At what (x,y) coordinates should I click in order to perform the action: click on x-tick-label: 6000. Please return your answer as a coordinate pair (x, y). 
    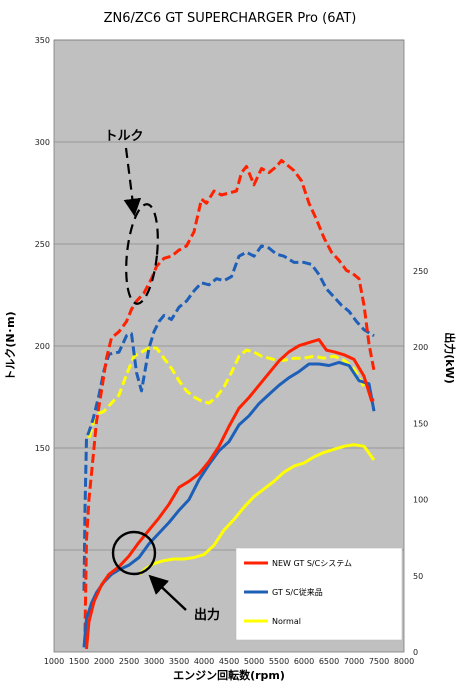
    Looking at the image, I should click on (304, 661).